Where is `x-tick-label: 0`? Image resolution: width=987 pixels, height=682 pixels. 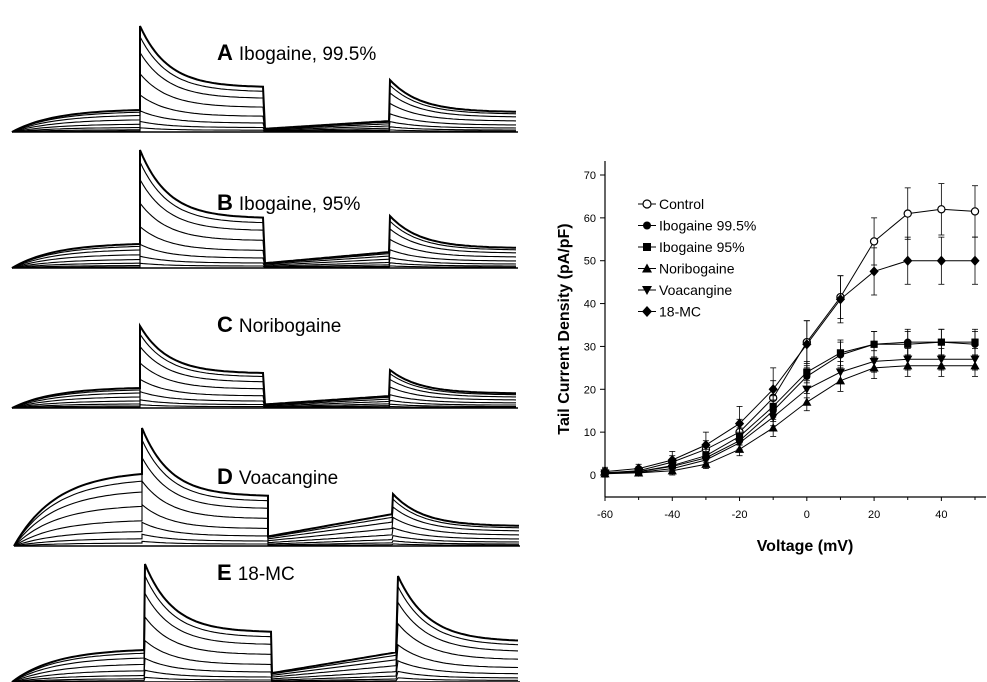 x-tick-label: 0 is located at coordinates (807, 515).